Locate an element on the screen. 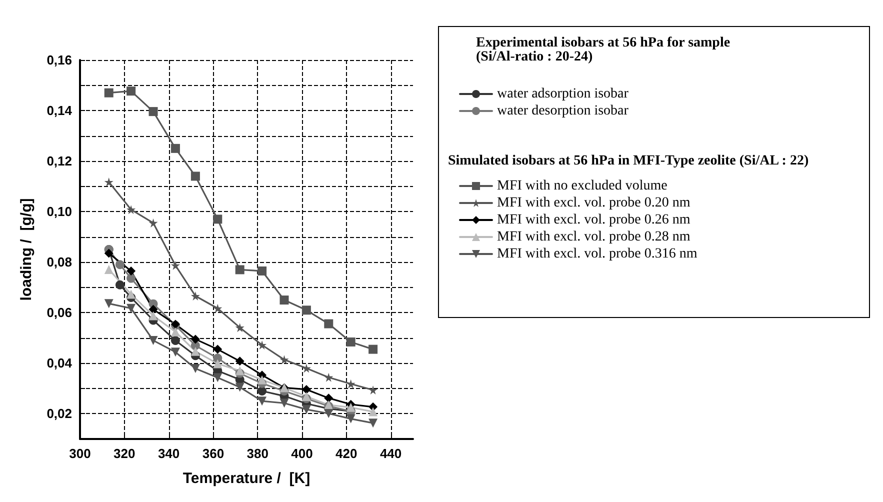 The height and width of the screenshot is (502, 883). y-tick-label: 0,14 is located at coordinates (59, 110).